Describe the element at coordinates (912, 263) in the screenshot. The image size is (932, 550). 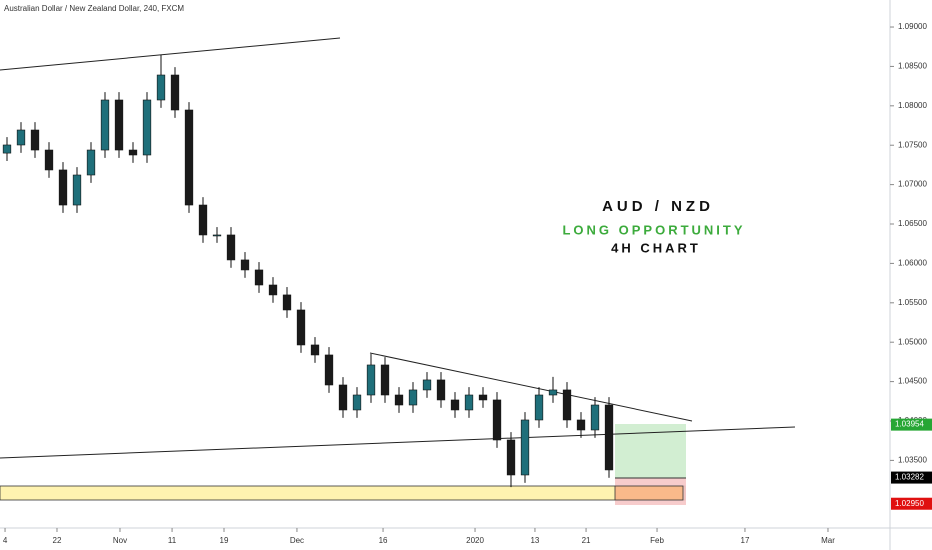
I see `y-tick-label: 1.06000` at that location.